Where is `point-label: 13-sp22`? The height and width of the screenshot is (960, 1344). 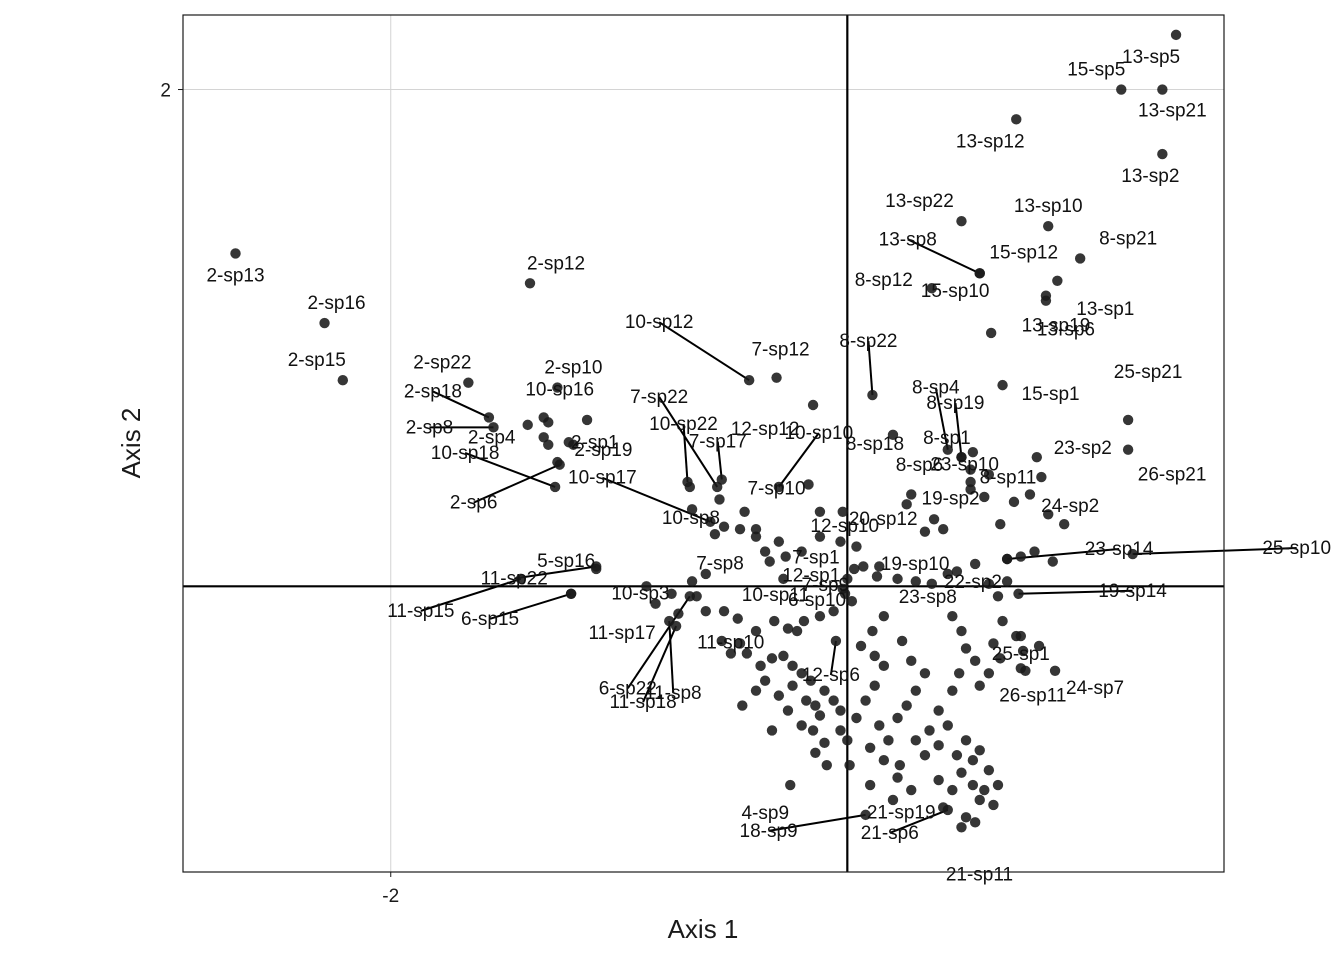 point-label: 13-sp22 is located at coordinates (919, 201).